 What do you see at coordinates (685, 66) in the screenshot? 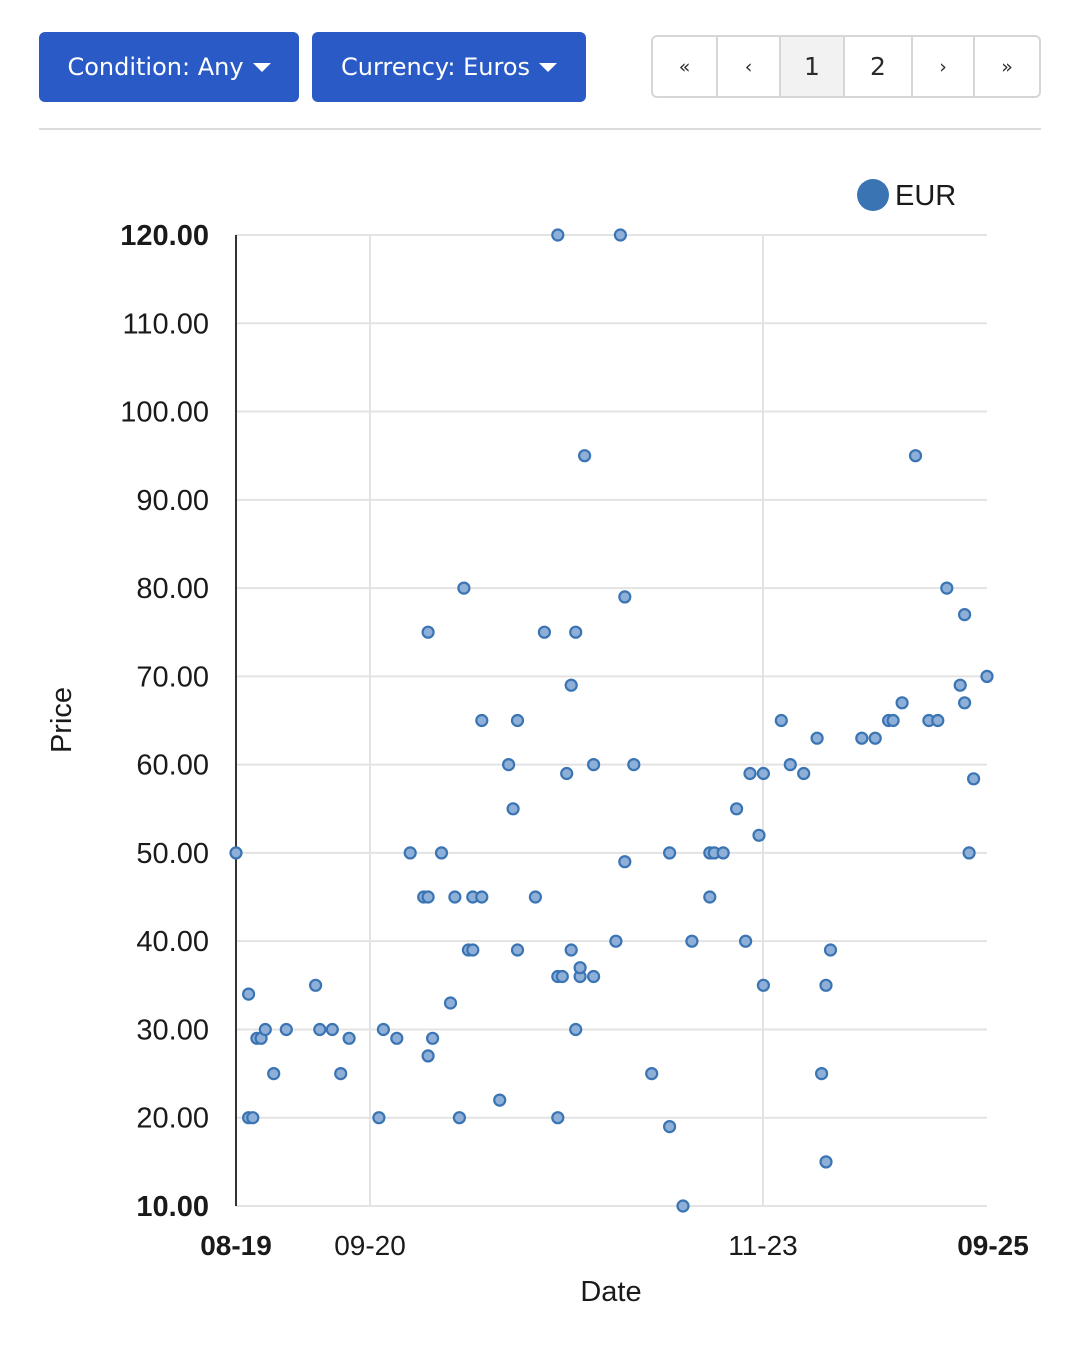
I see `first-page-button: «` at bounding box center [685, 66].